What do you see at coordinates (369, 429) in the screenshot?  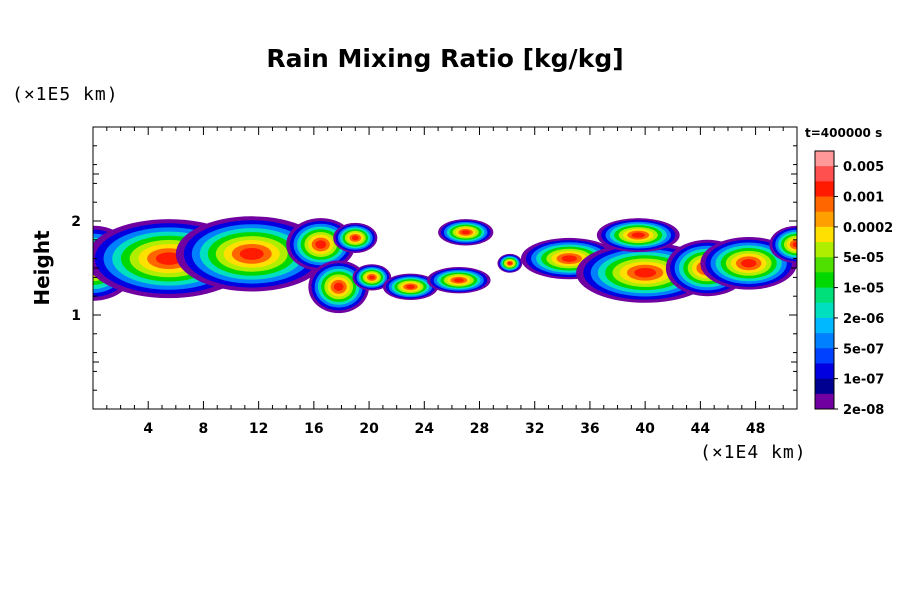 I see `x-tick-label: 20` at bounding box center [369, 429].